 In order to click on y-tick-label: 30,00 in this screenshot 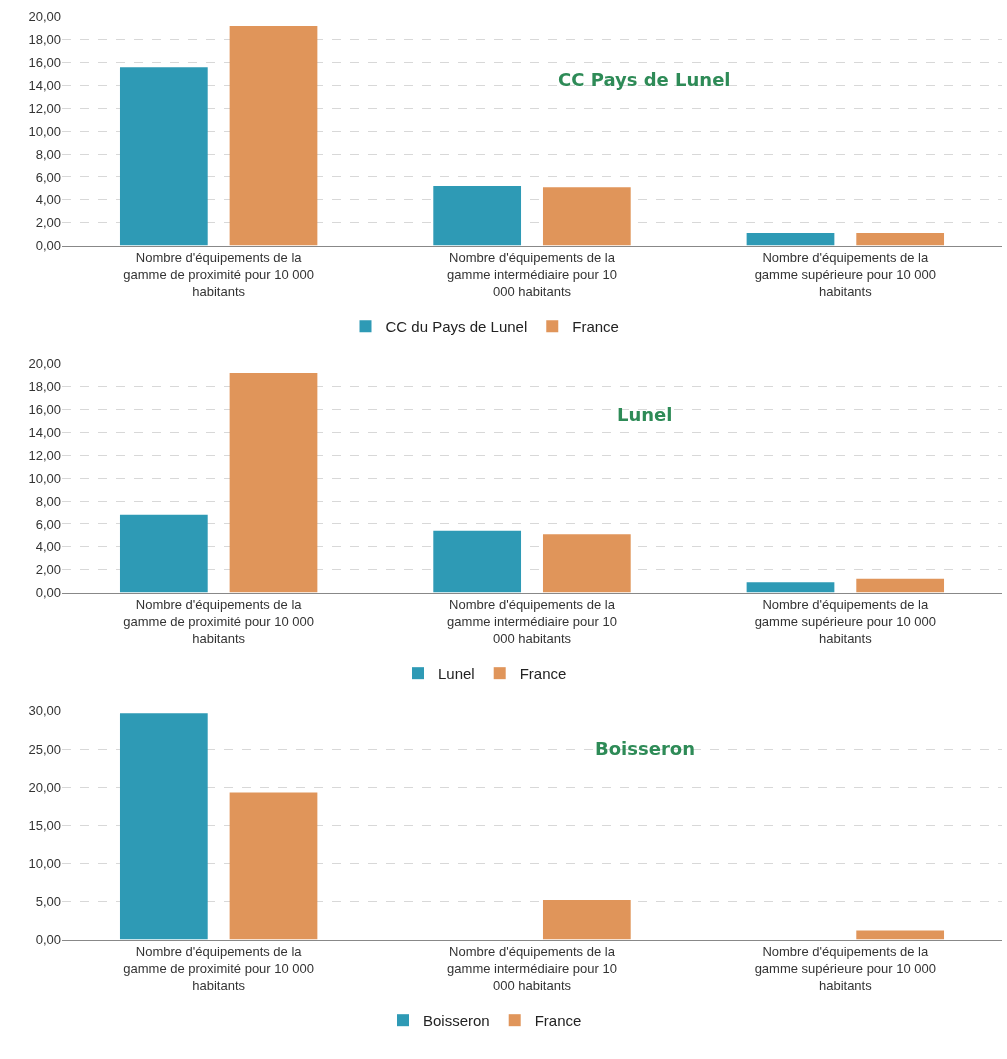, I will do `click(44, 711)`.